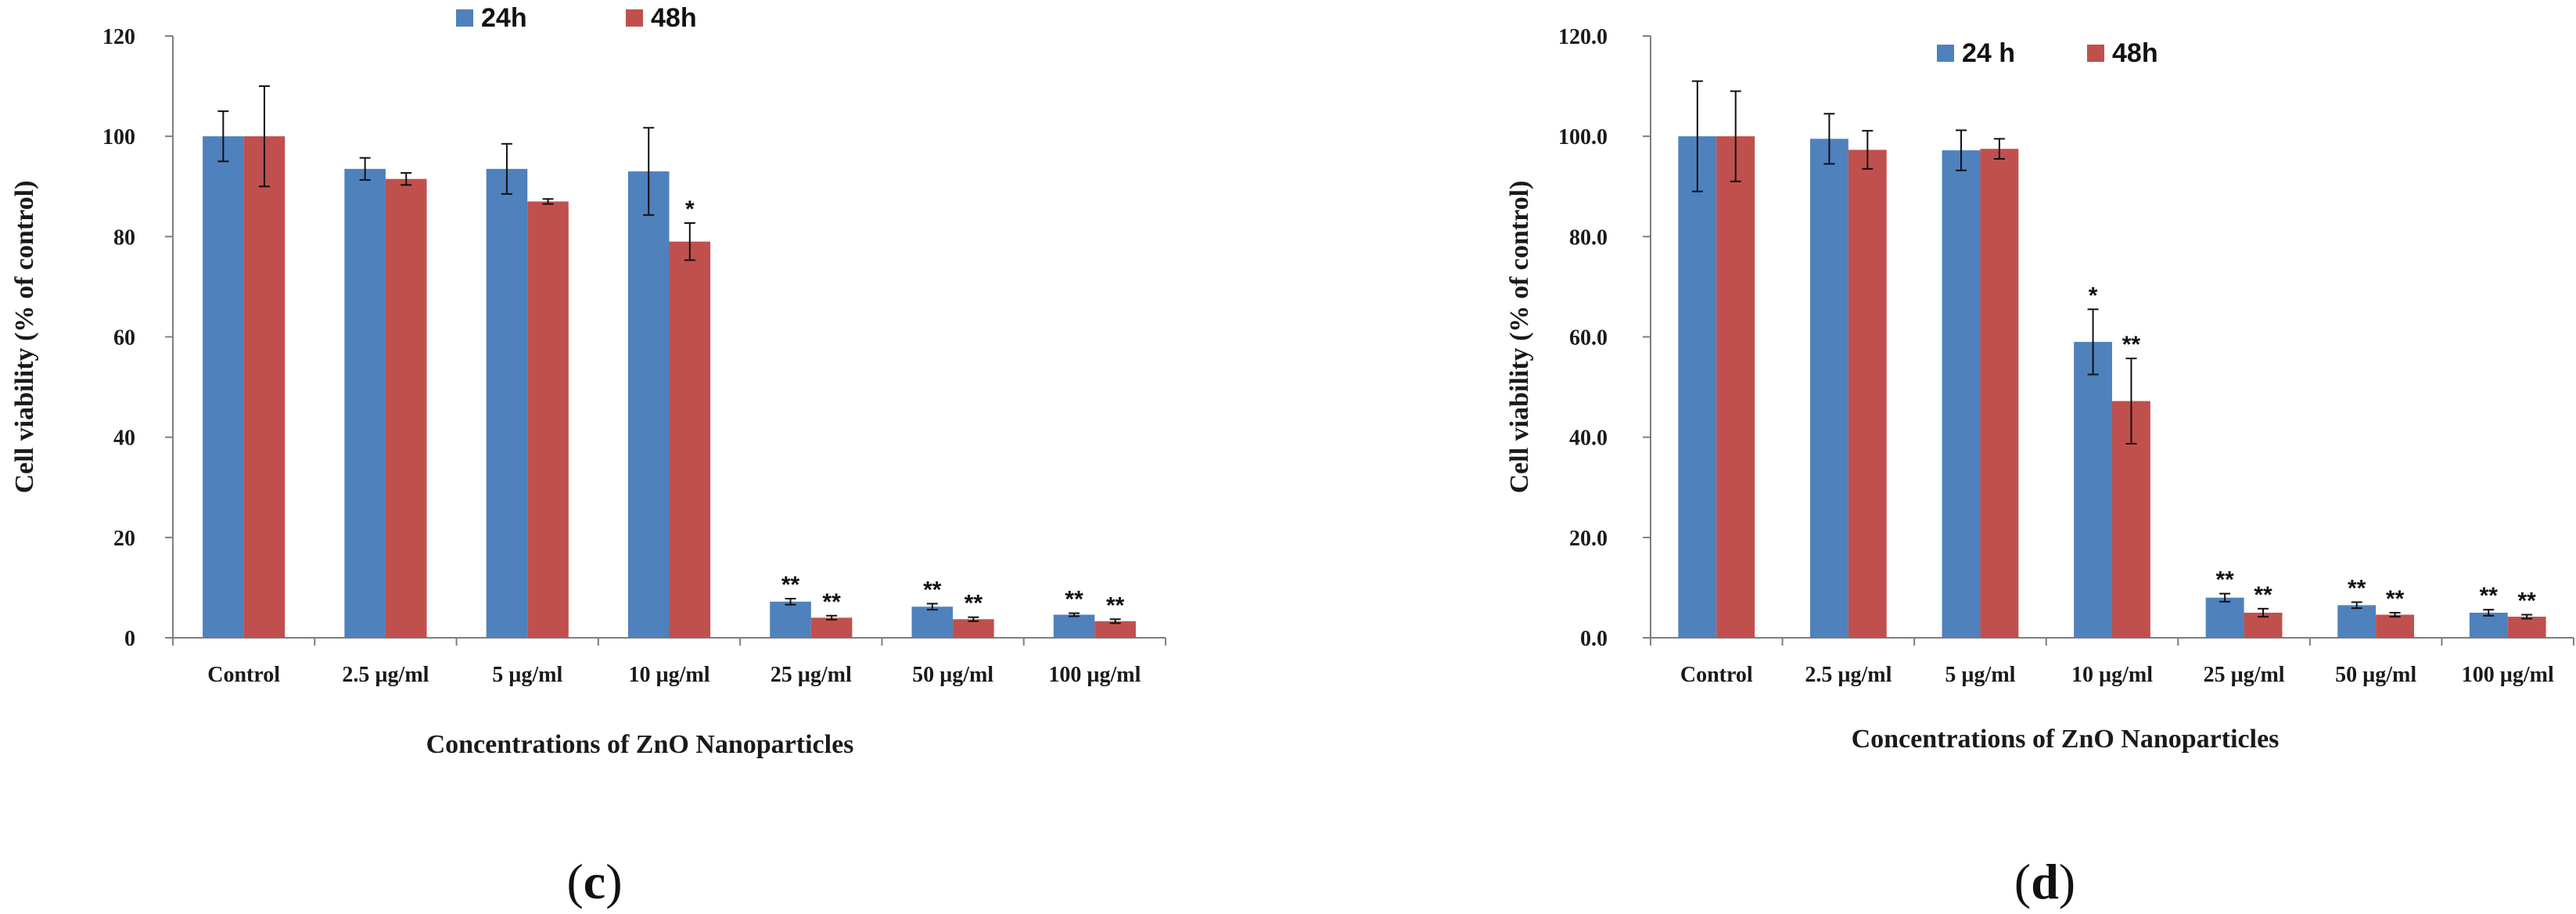 This screenshot has width=2576, height=914. What do you see at coordinates (1594, 639) in the screenshot?
I see `y-tick-label: 0.0` at bounding box center [1594, 639].